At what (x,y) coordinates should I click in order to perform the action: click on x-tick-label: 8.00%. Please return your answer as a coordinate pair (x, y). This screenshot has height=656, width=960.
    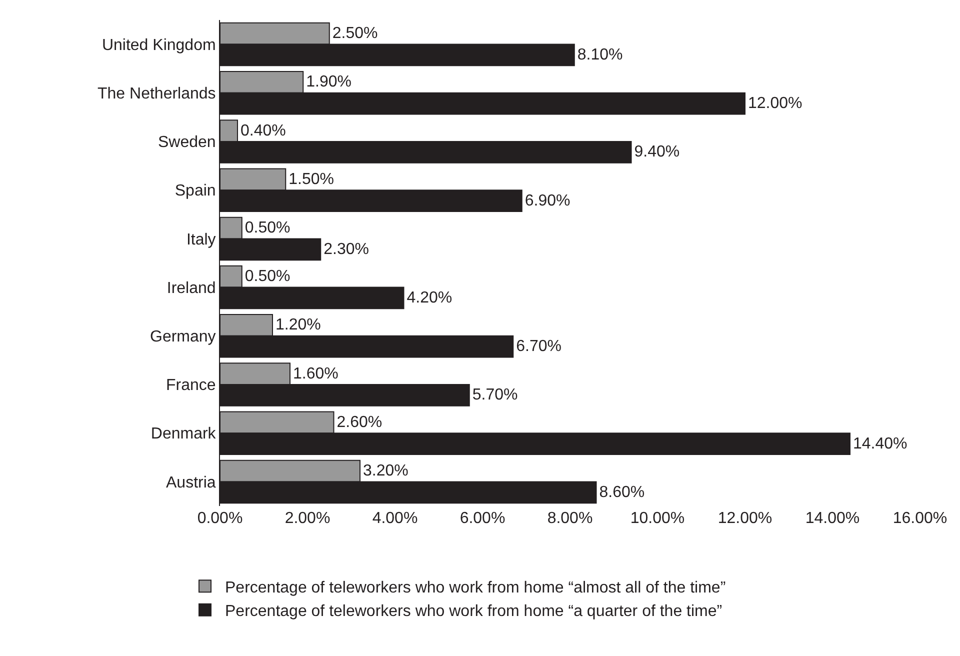
    Looking at the image, I should click on (570, 518).